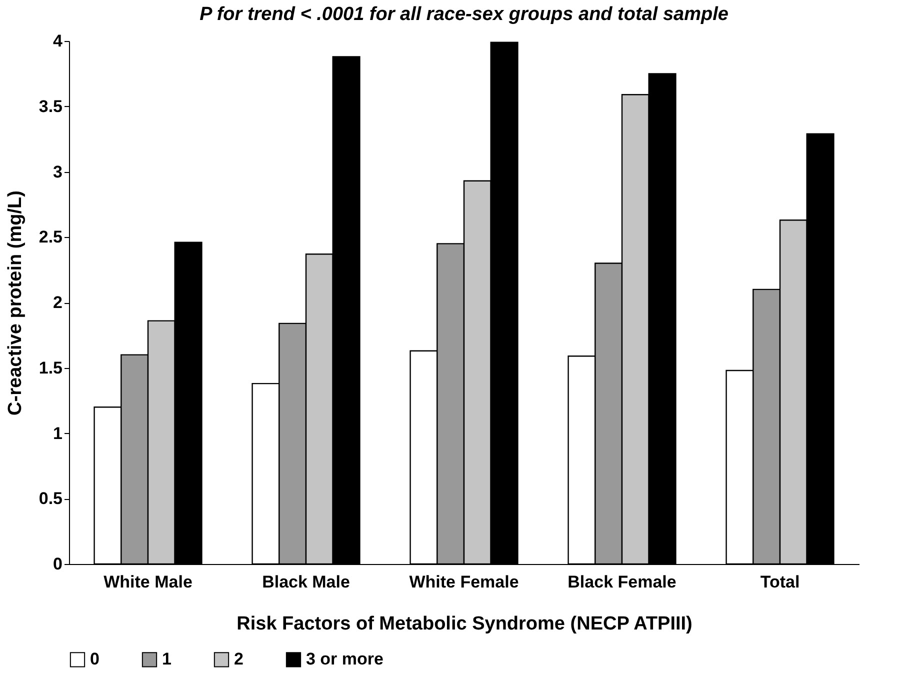  Describe the element at coordinates (50, 368) in the screenshot. I see `y-tick-label: 1.5` at that location.